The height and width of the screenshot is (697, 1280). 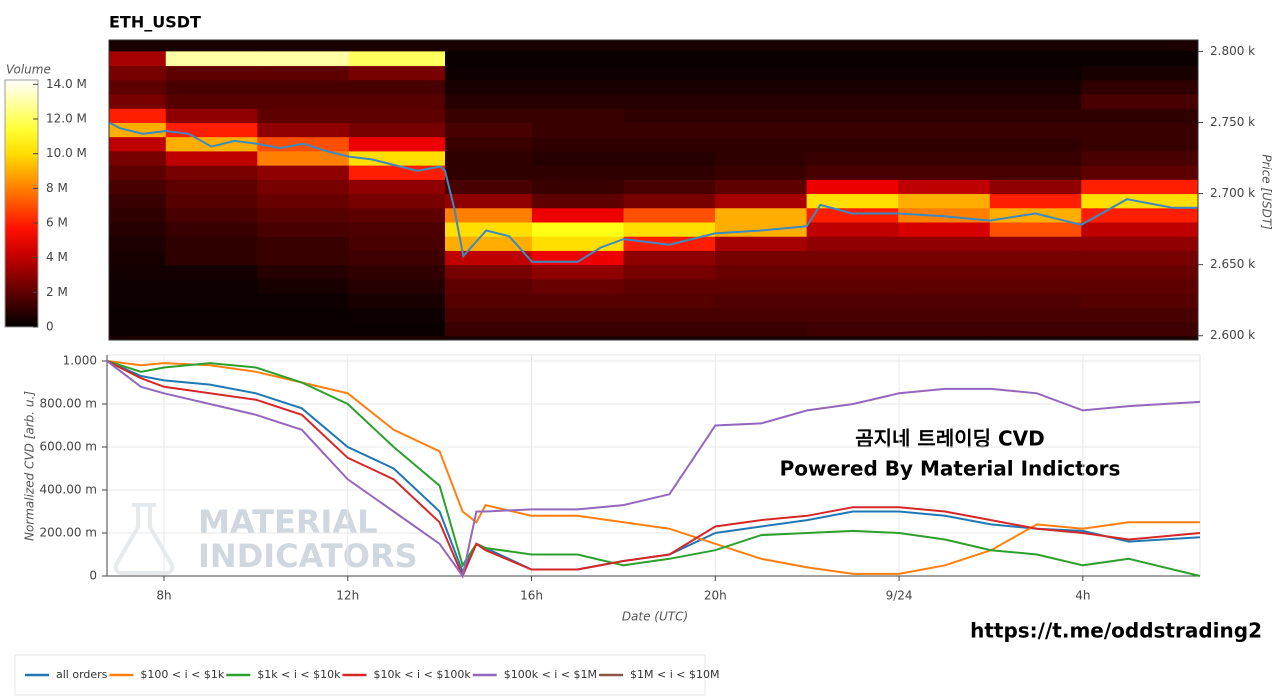 I want to click on watermark-logo, so click(x=144, y=539).